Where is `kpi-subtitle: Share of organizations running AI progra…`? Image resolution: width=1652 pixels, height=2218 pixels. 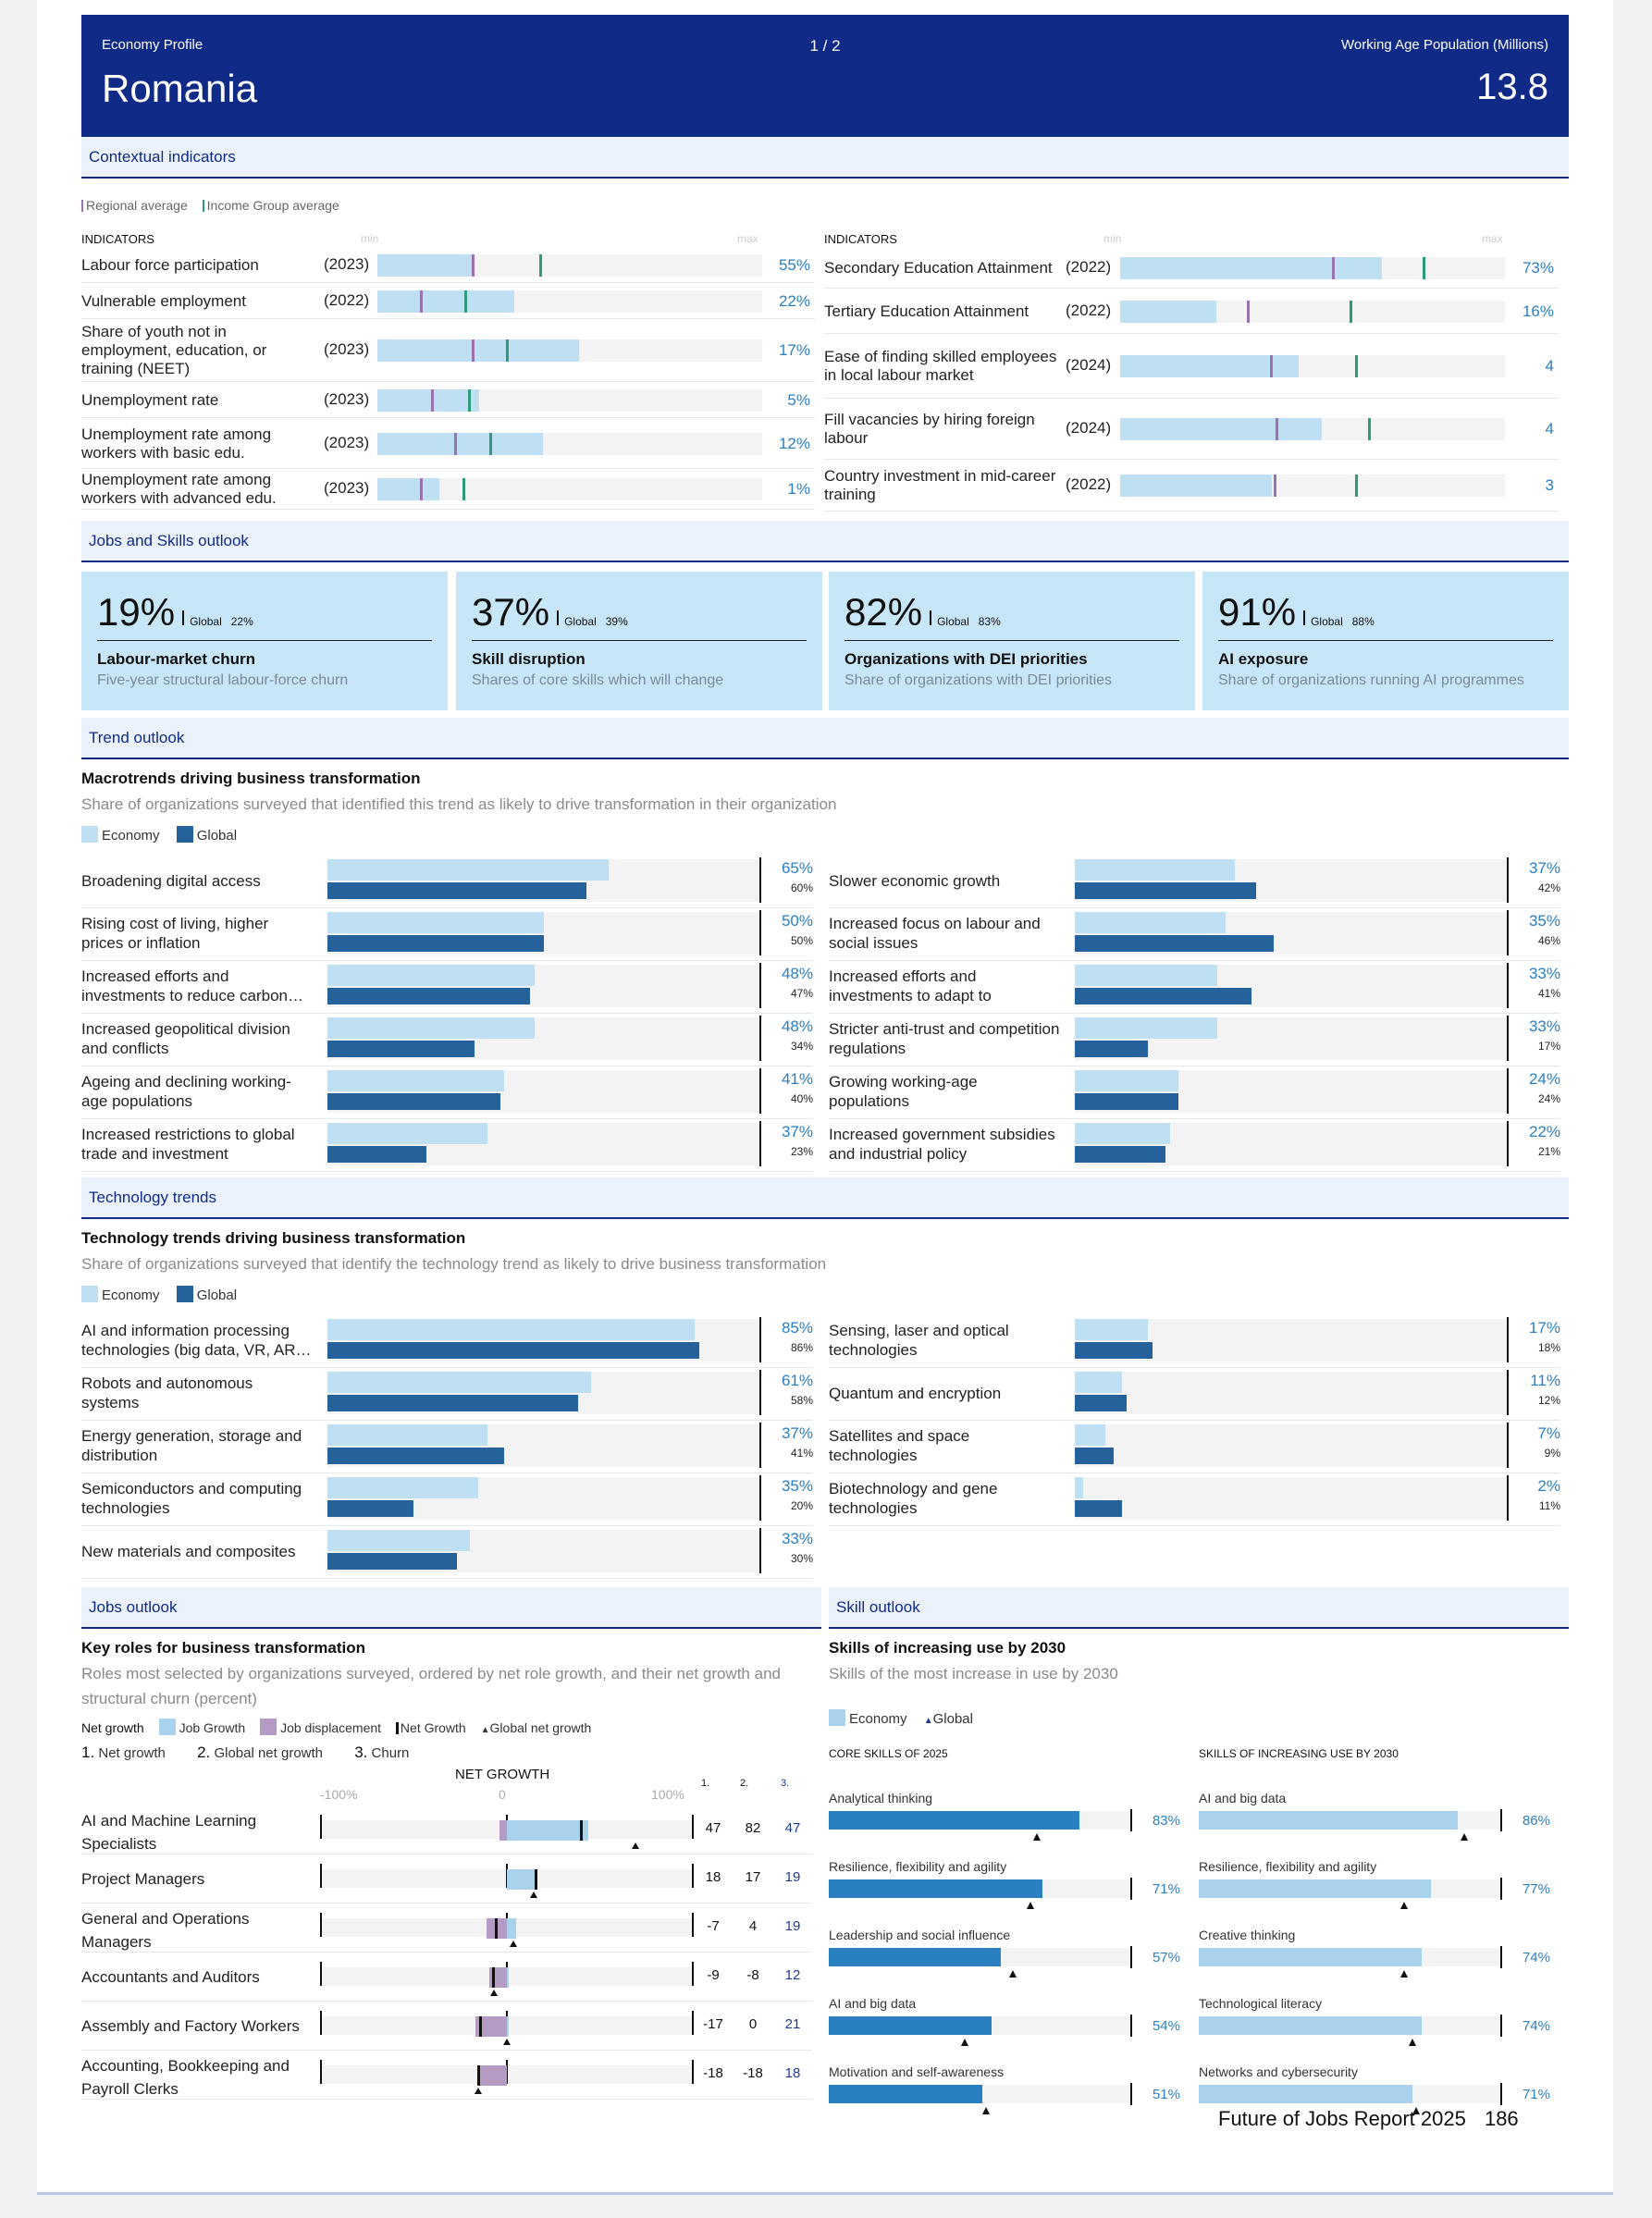 kpi-subtitle: Share of organizations running AI progra… is located at coordinates (1371, 680).